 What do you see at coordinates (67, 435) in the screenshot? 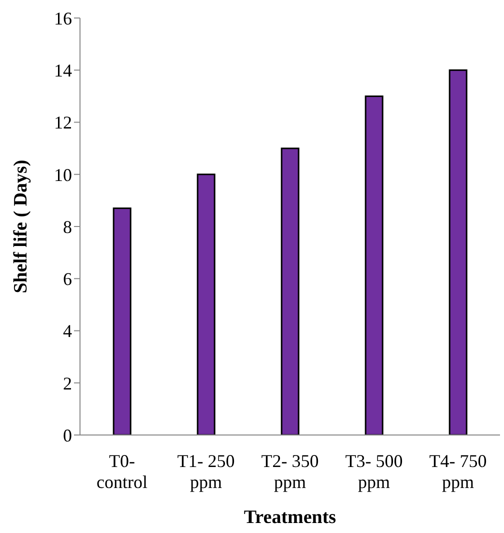
I see `y-tick-label: 0` at bounding box center [67, 435].